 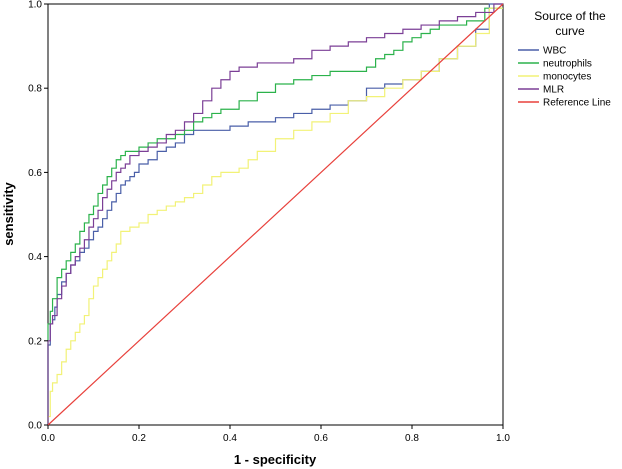 What do you see at coordinates (139, 438) in the screenshot?
I see `x-tick-label: 0.2` at bounding box center [139, 438].